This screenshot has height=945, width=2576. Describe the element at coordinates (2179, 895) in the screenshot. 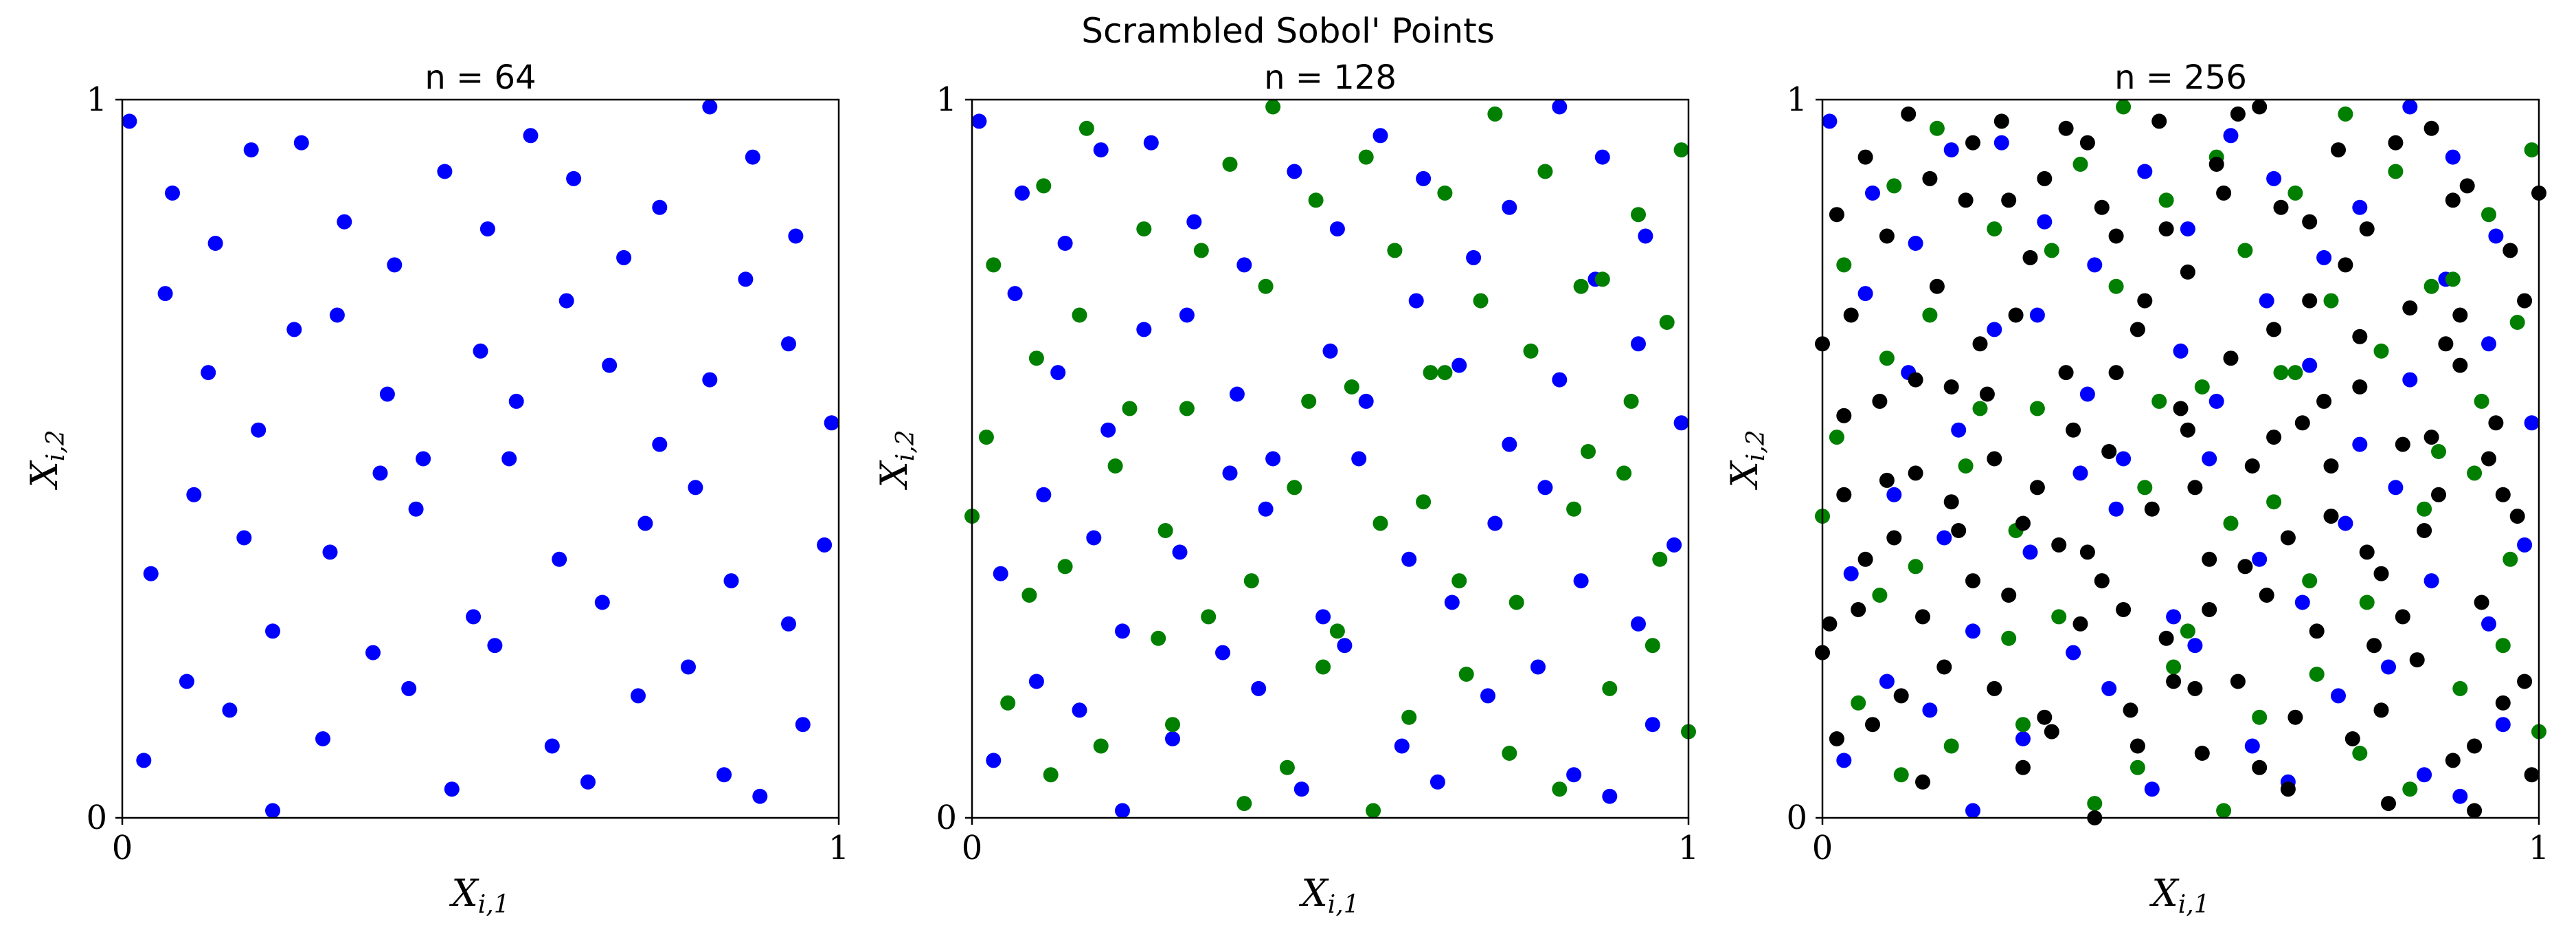

I see `x-axis-label: Xi,1` at that location.